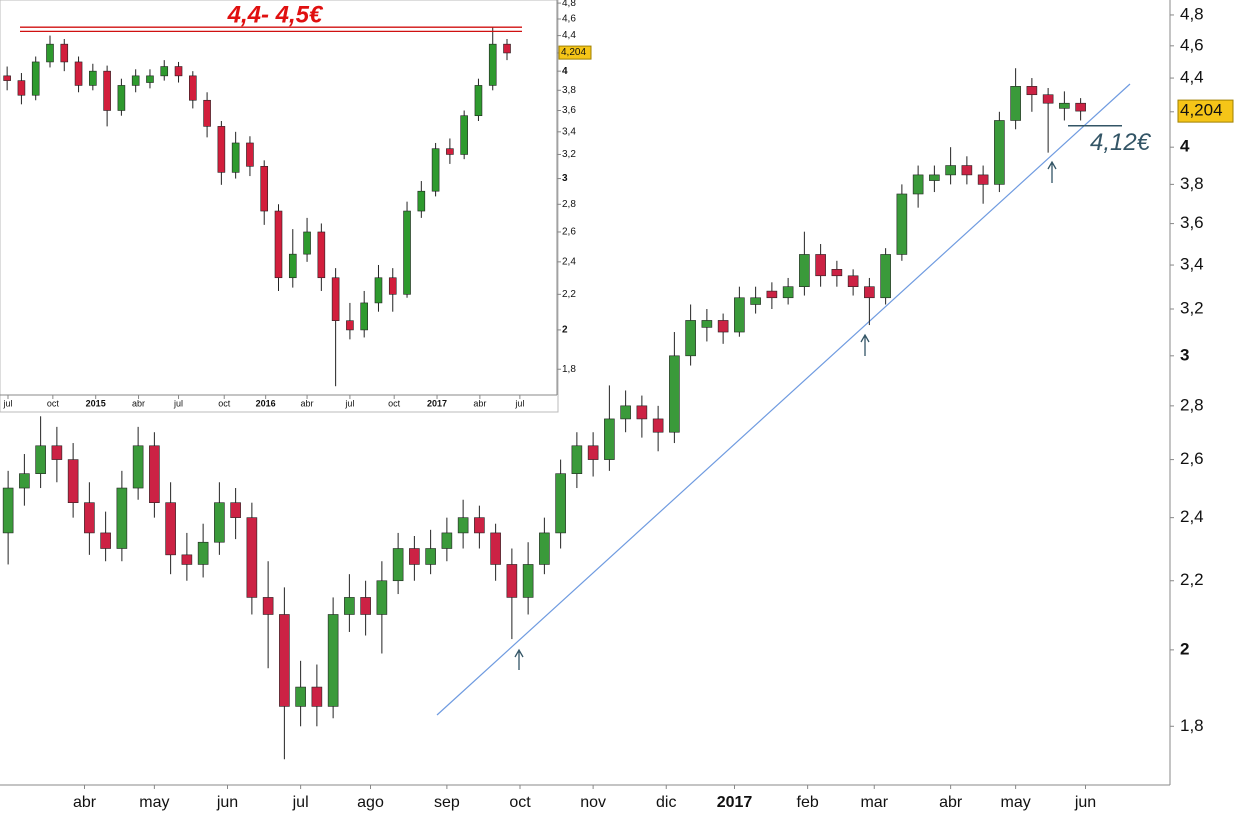 The height and width of the screenshot is (813, 1241). I want to click on x-tick-label: 2016, so click(266, 403).